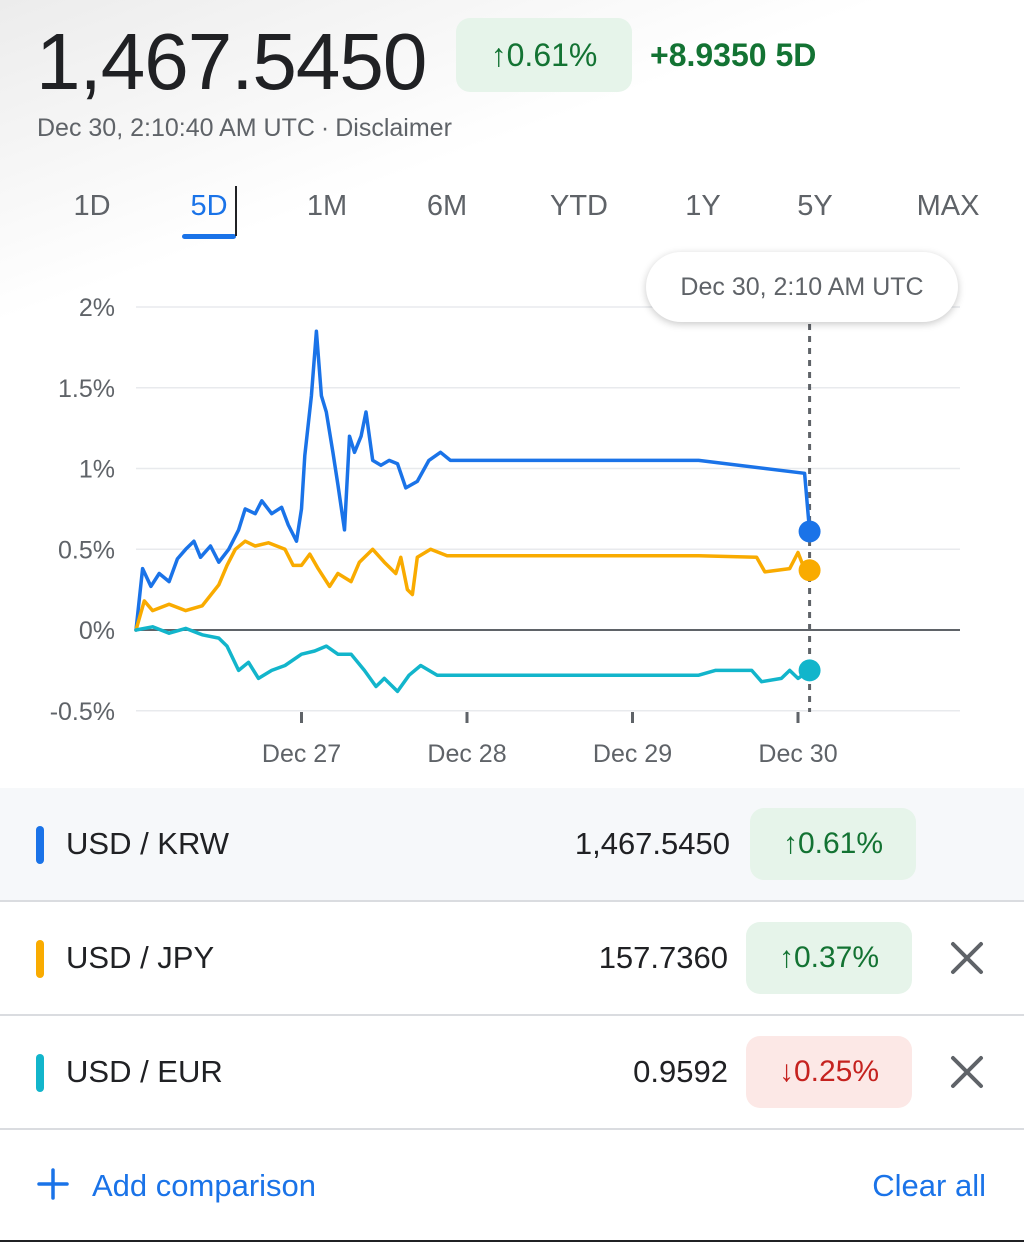 The height and width of the screenshot is (1242, 1024). What do you see at coordinates (809, 531) in the screenshot?
I see `series-end-dot-usd-krw` at bounding box center [809, 531].